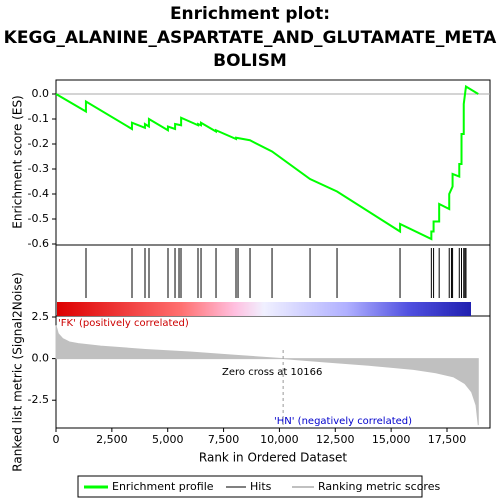 The width and height of the screenshot is (500, 500). I want to click on y2-tick-label: 0.0, so click(41, 358).